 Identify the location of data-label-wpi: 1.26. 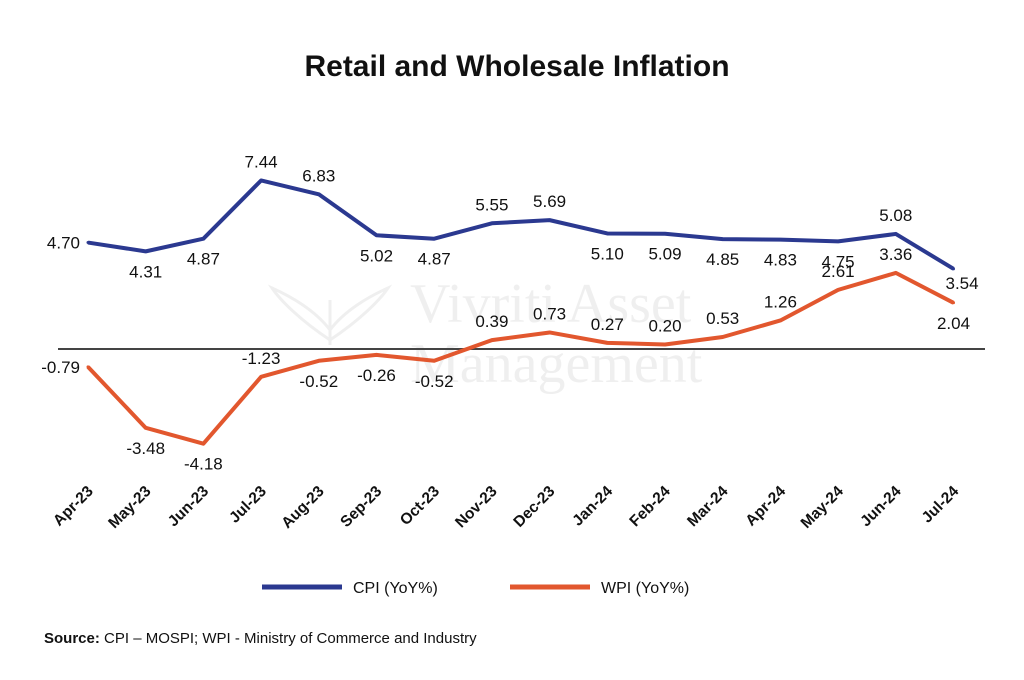
(780, 301).